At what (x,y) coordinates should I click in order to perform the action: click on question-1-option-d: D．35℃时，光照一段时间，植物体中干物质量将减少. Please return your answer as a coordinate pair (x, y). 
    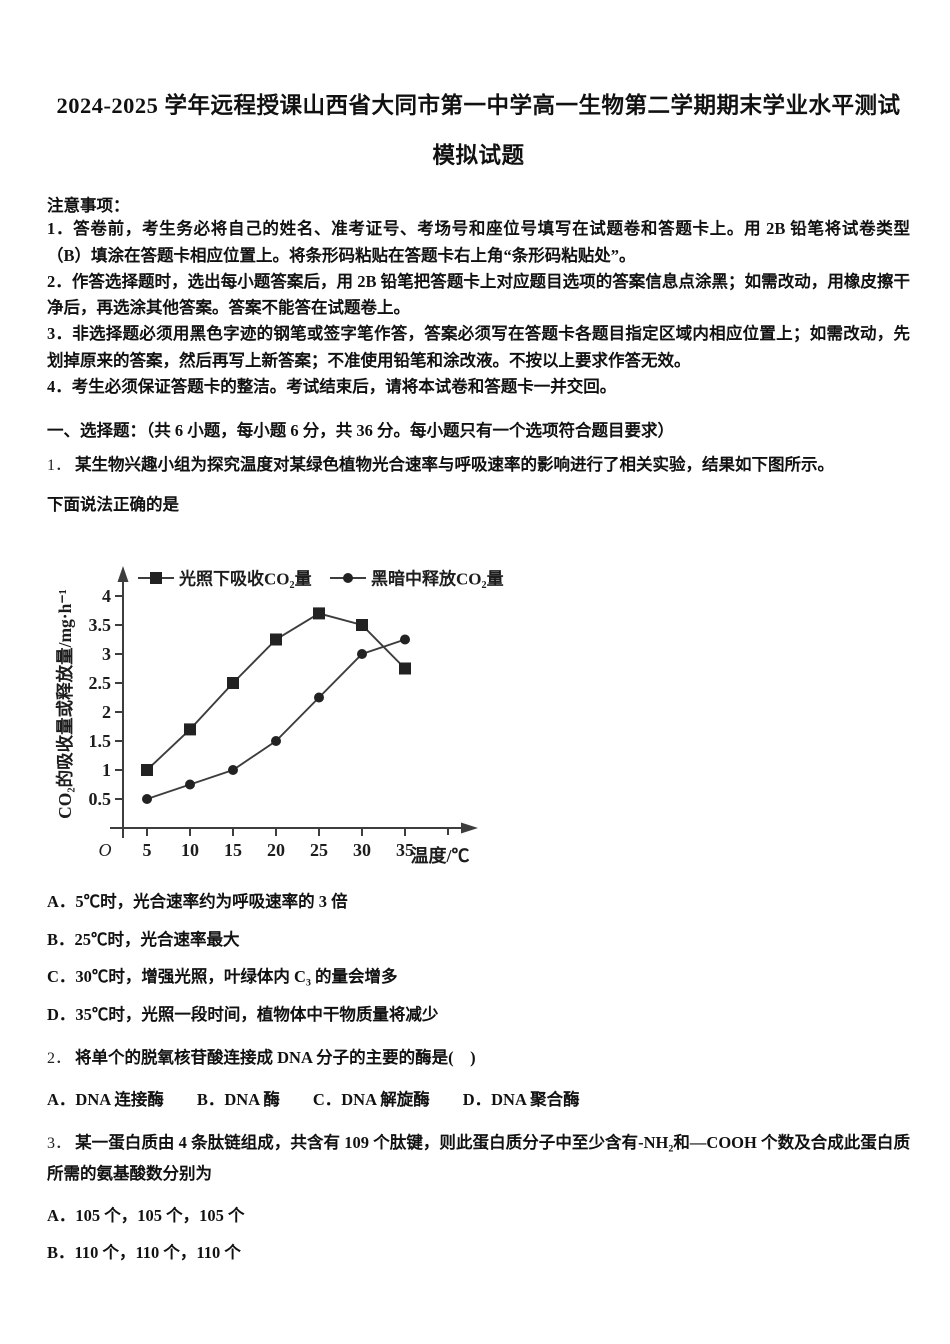
    Looking at the image, I should click on (243, 1014).